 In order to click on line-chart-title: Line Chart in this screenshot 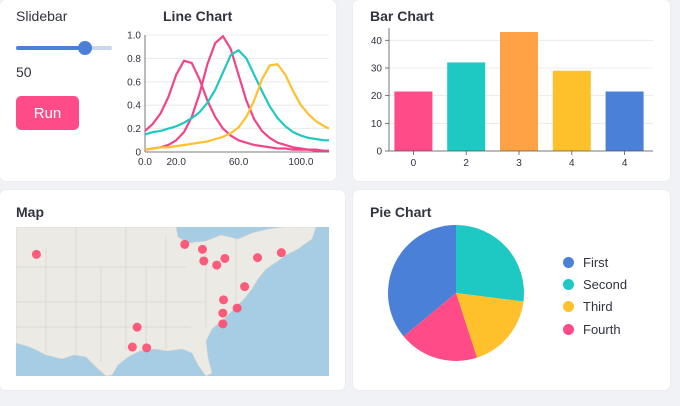, I will do `click(198, 16)`.